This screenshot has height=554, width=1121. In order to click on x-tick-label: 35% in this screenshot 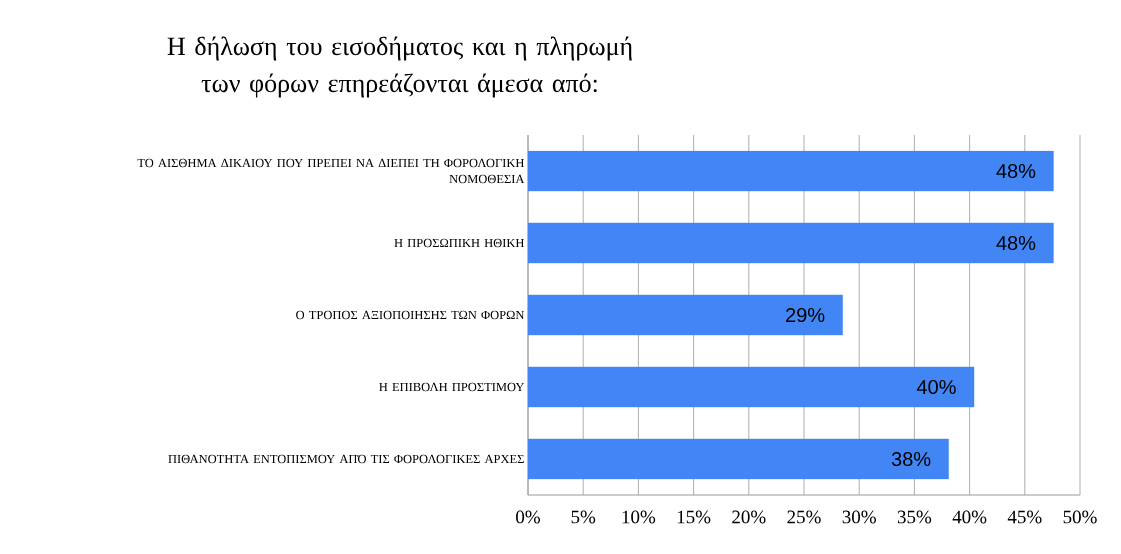, I will do `click(914, 517)`.